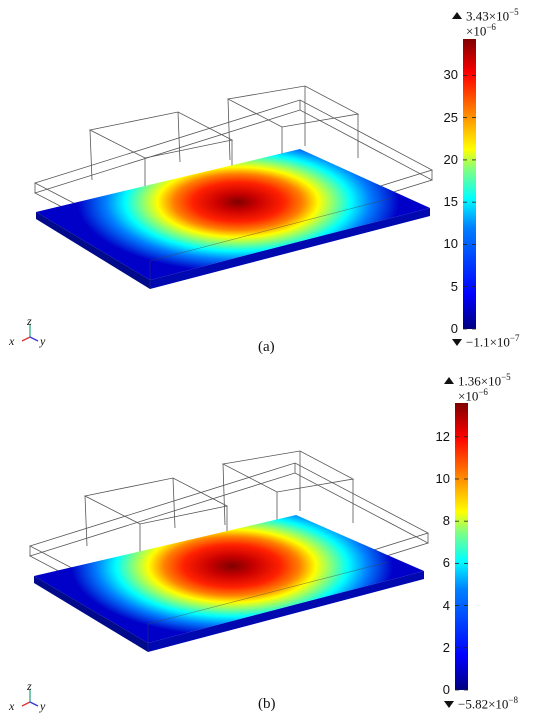 The height and width of the screenshot is (716, 534). I want to click on colorbar-tick-label: 5, so click(454, 286).